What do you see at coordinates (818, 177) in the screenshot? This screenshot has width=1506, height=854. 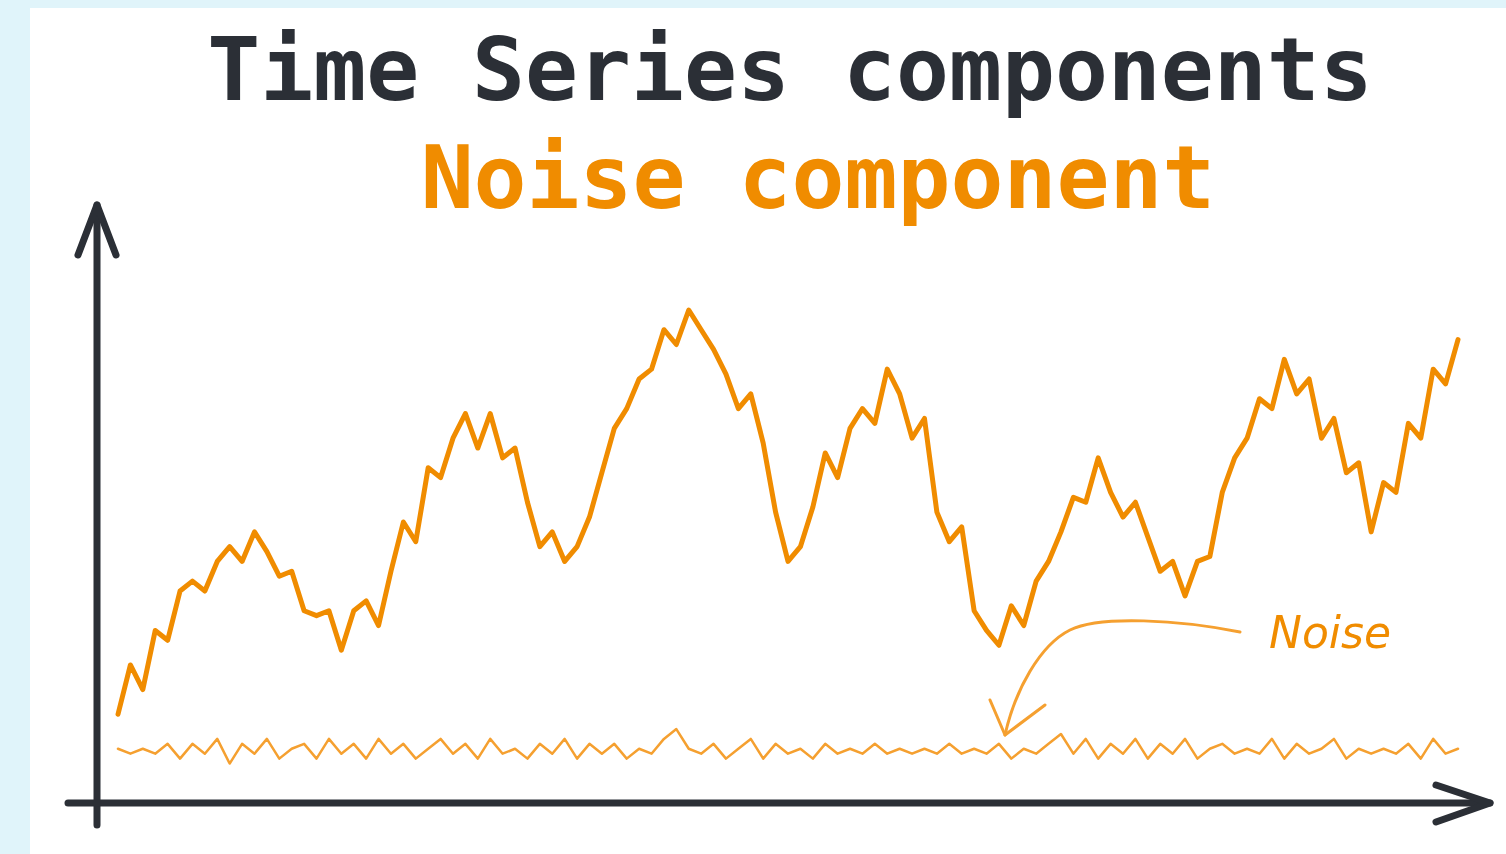 I see `chart-subtitle: Noise component` at bounding box center [818, 177].